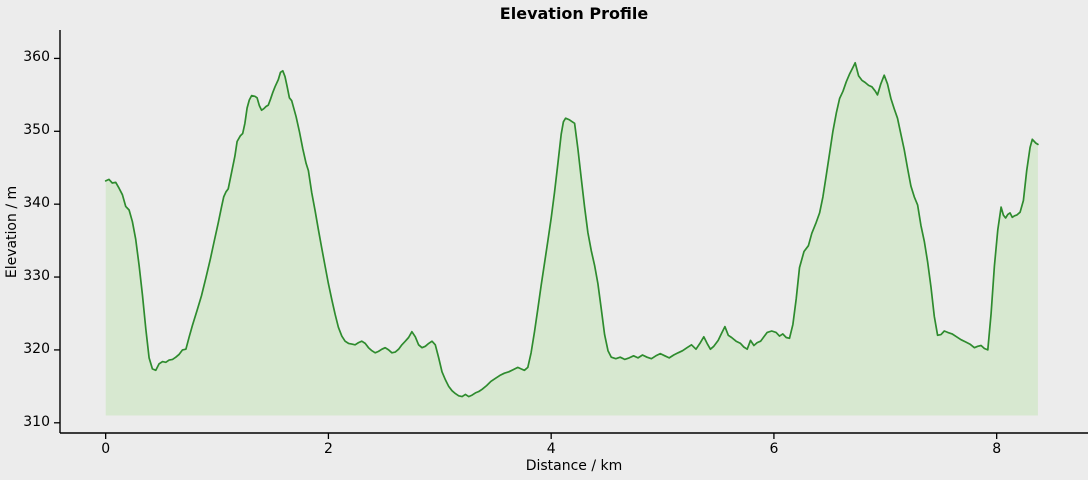 This screenshot has height=480, width=1088. What do you see at coordinates (36, 276) in the screenshot?
I see `y-tick-label: 330` at bounding box center [36, 276].